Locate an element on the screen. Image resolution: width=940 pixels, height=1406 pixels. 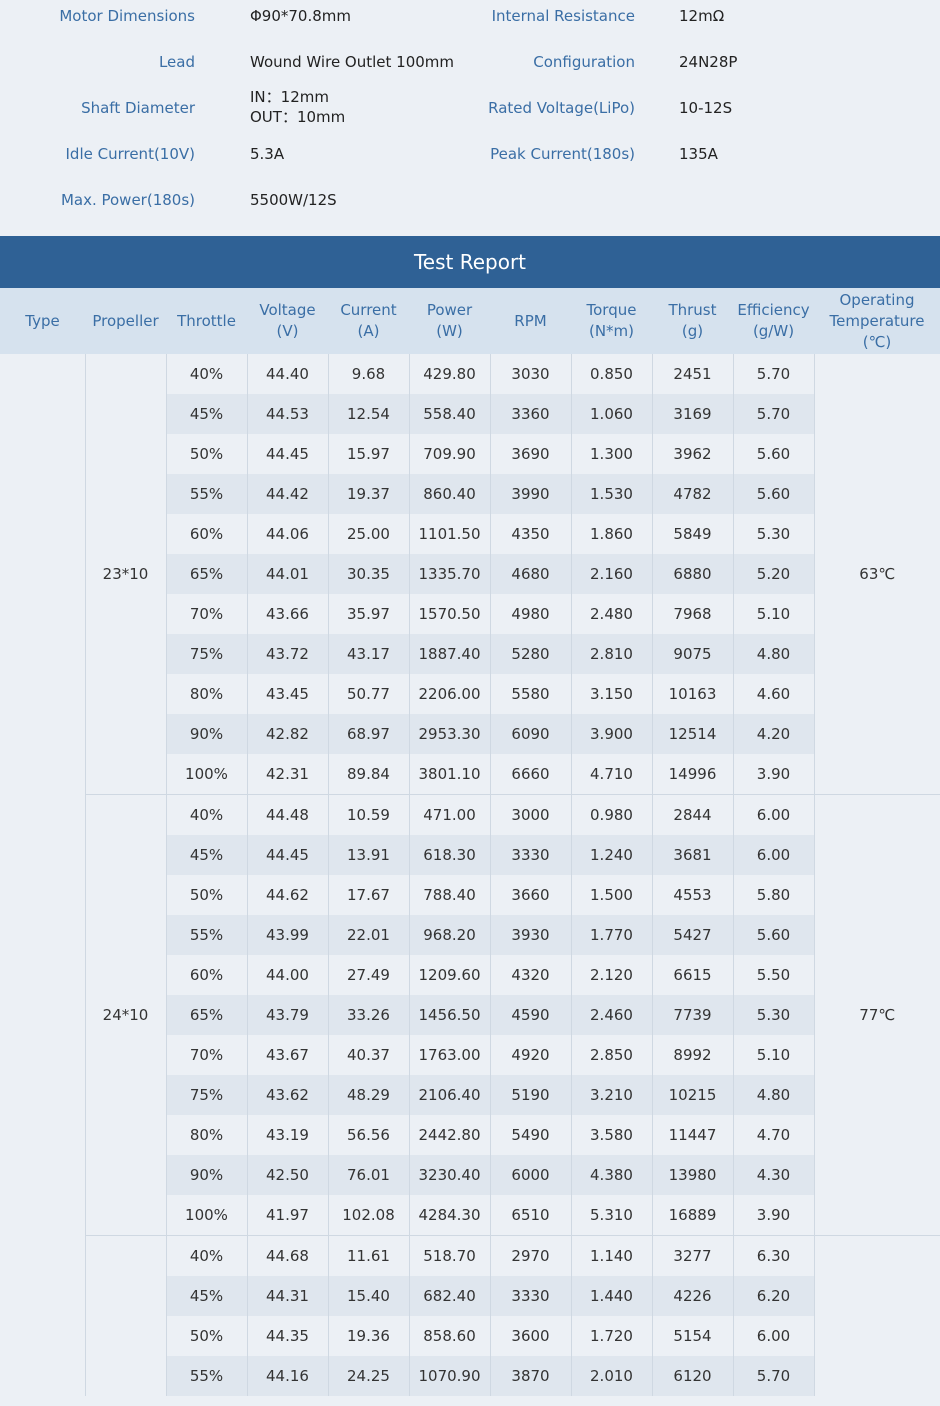
power-cell: 3230.40 is located at coordinates (449, 1175).